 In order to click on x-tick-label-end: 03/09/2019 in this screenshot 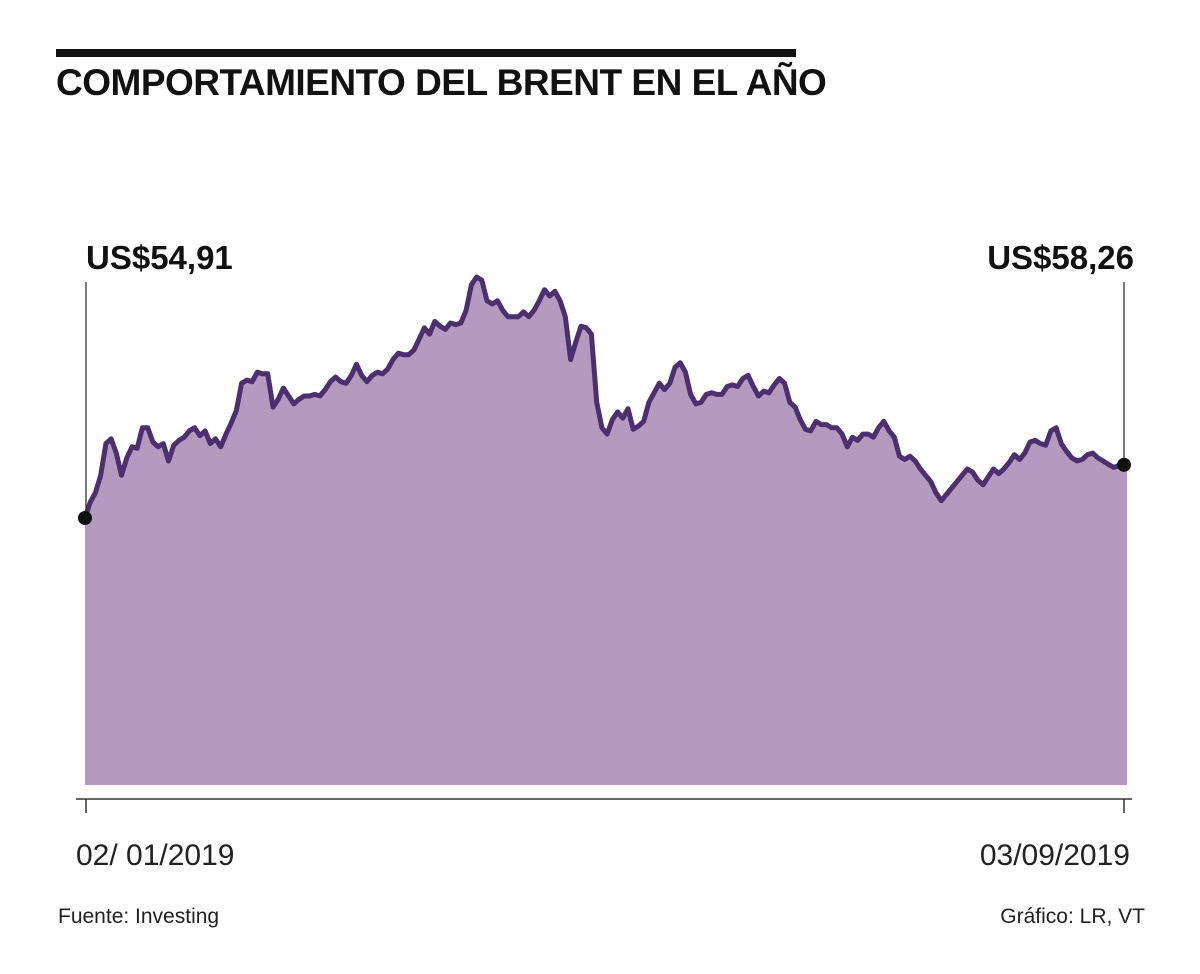, I will do `click(1055, 855)`.